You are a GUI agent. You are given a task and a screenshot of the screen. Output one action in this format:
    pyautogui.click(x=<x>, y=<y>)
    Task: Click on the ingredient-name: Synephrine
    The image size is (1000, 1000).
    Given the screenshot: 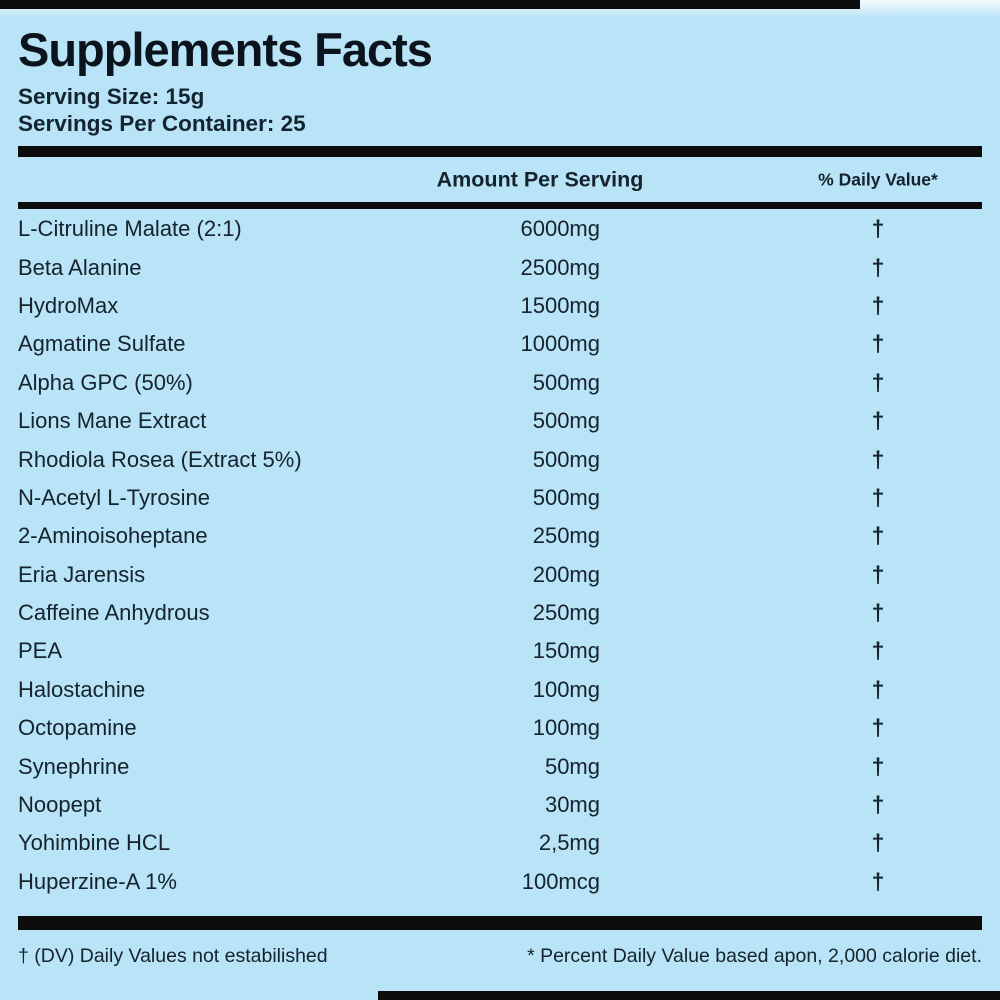 What is the action you would take?
    pyautogui.click(x=74, y=766)
    